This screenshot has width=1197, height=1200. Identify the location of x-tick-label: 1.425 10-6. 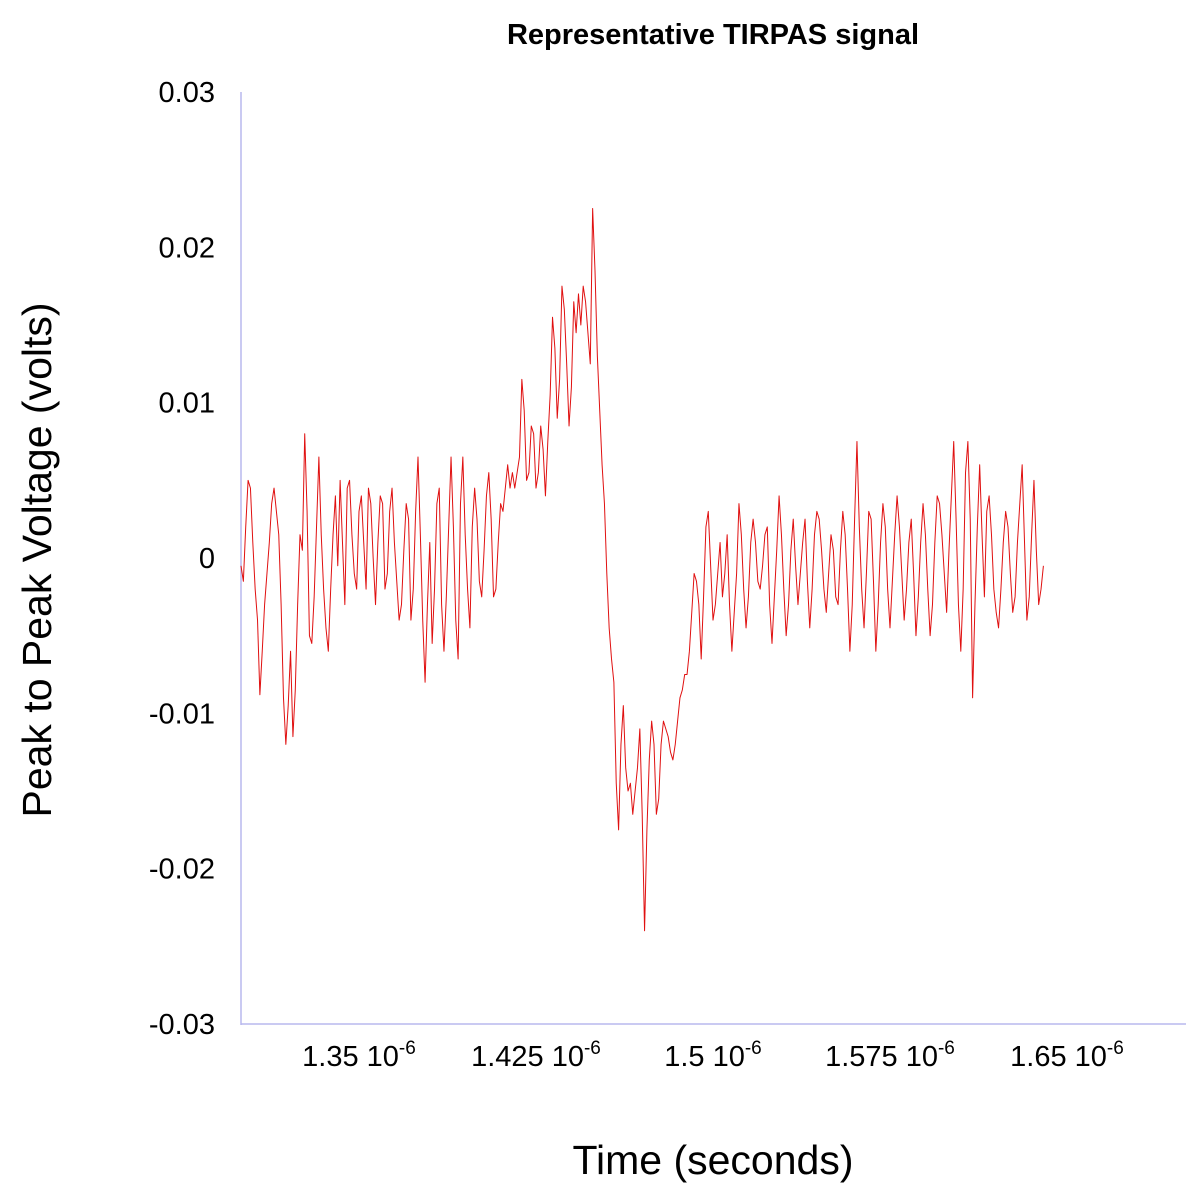
(536, 1055).